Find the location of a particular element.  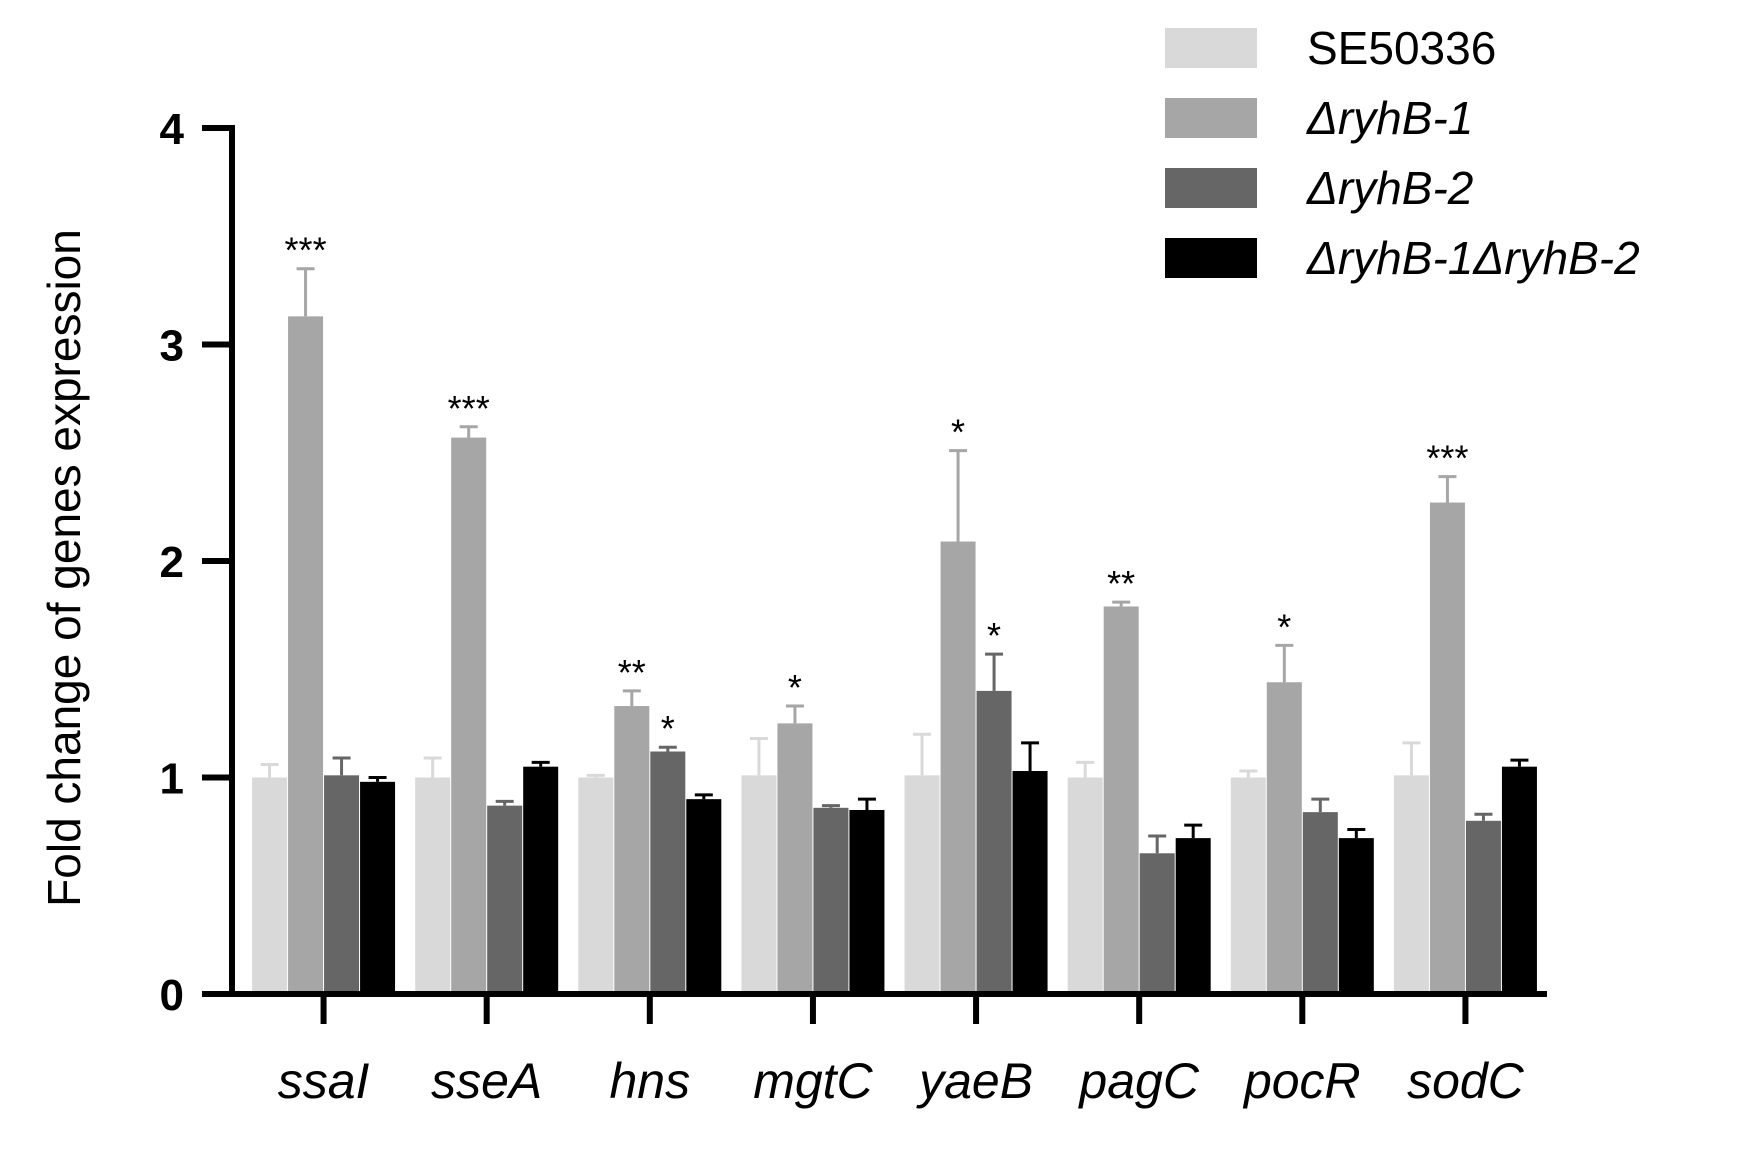

x-tick-label-mgtC: mgtC is located at coordinates (813, 1081).